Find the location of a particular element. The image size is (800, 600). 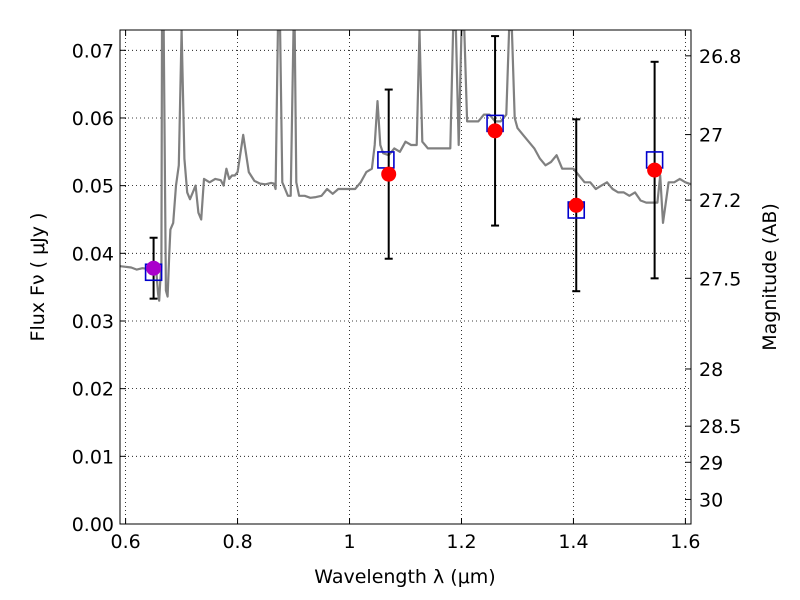

y2-tick-label: 27.2 is located at coordinates (720, 201).